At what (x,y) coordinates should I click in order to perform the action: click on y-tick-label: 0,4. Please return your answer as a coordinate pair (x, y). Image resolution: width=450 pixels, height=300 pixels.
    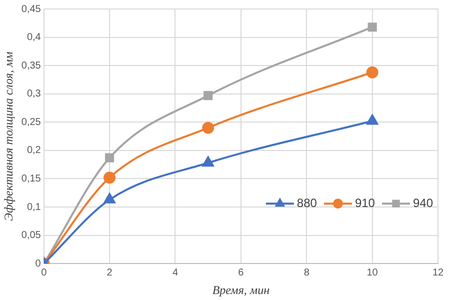
    Looking at the image, I should click on (34, 38).